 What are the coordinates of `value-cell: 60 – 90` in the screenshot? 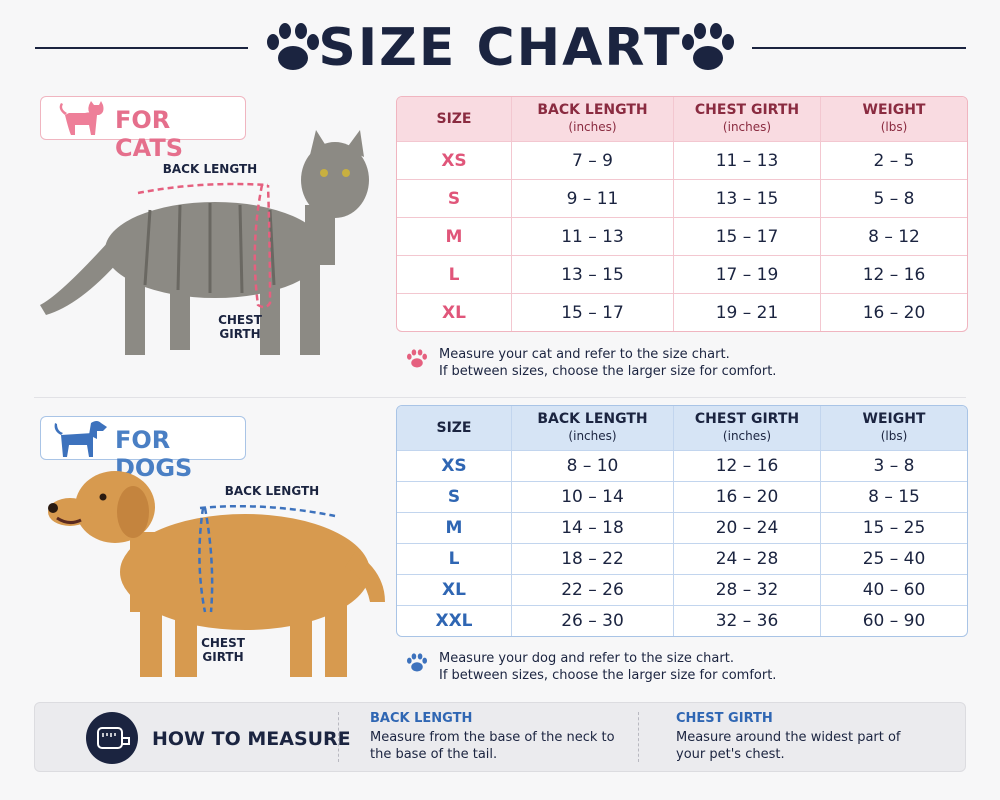 It's located at (894, 621).